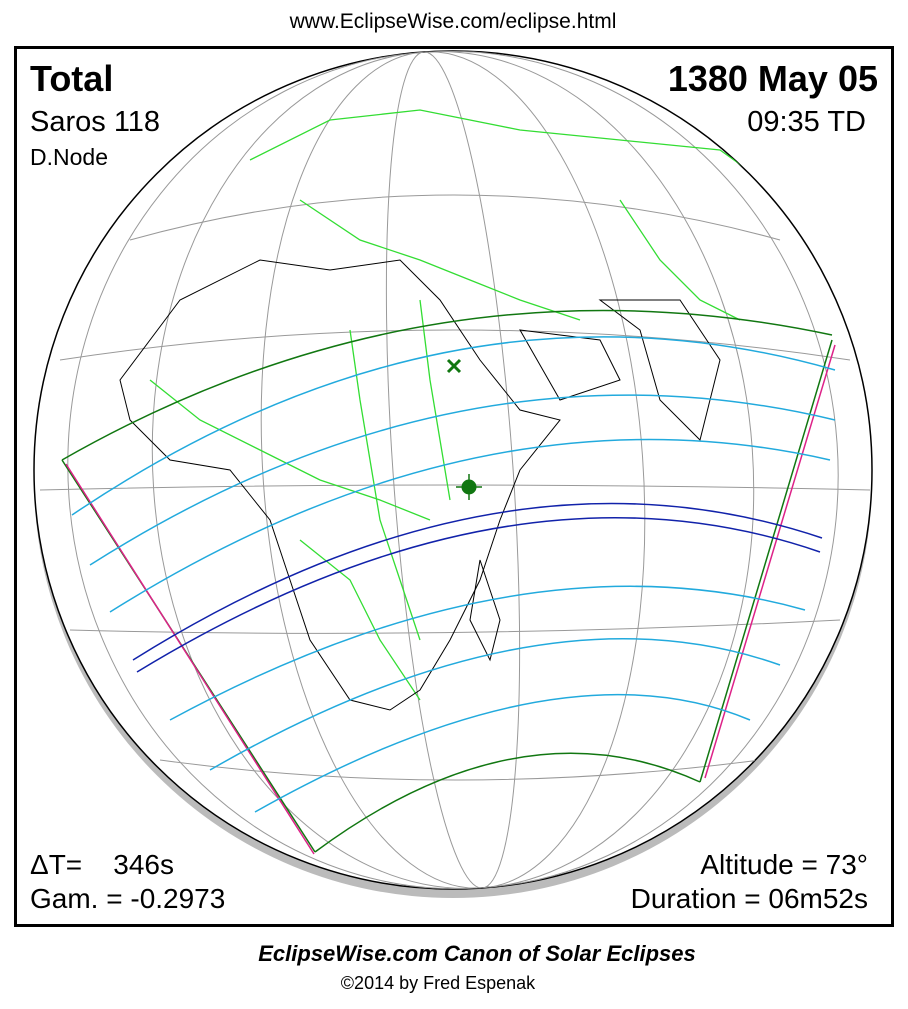 The width and height of the screenshot is (908, 1009). What do you see at coordinates (784, 864) in the screenshot?
I see `altitude: Altitude = 73°` at bounding box center [784, 864].